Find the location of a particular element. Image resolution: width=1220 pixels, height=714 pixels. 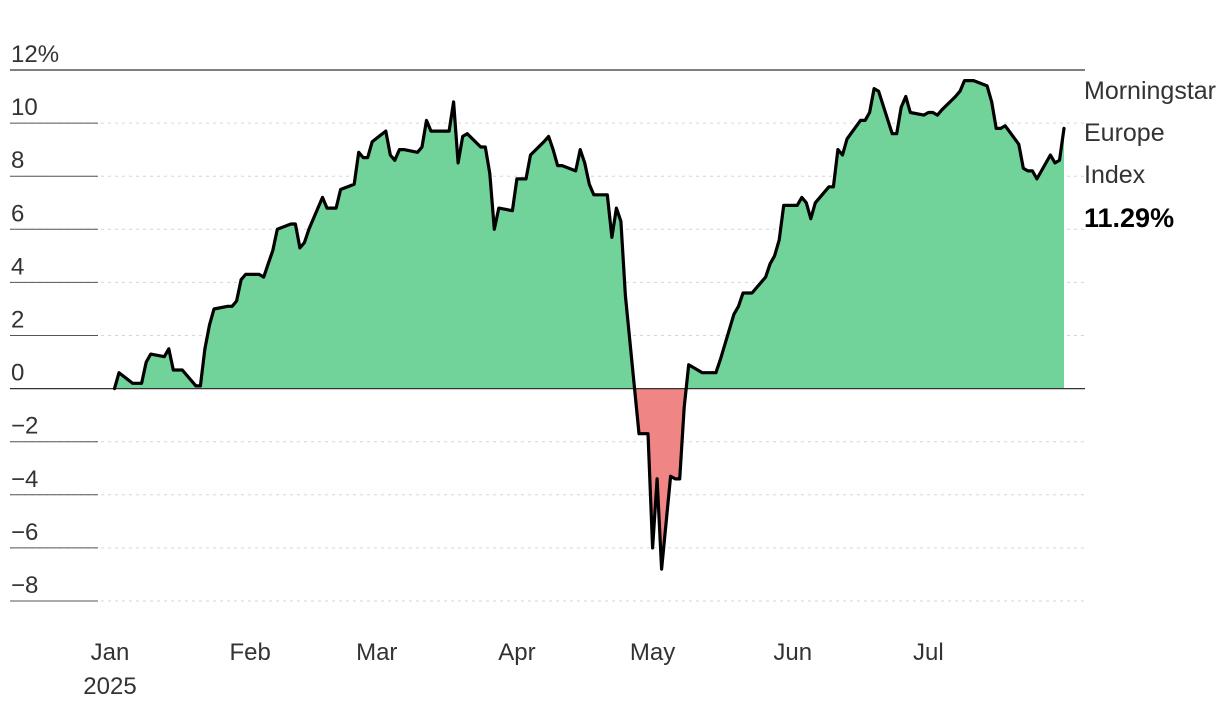

x-tick-label: Mar is located at coordinates (376, 652).